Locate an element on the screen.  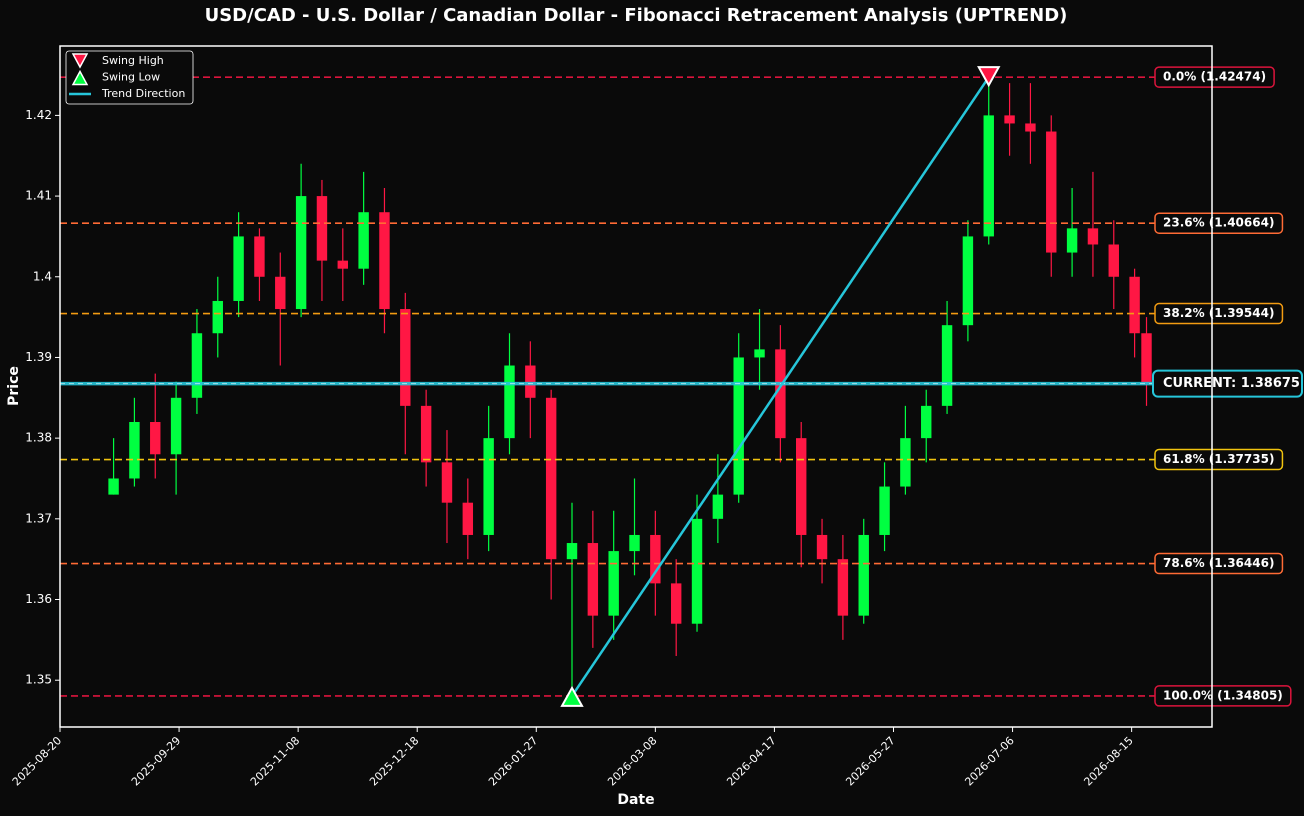
swing-high-marker is located at coordinates (989, 77).